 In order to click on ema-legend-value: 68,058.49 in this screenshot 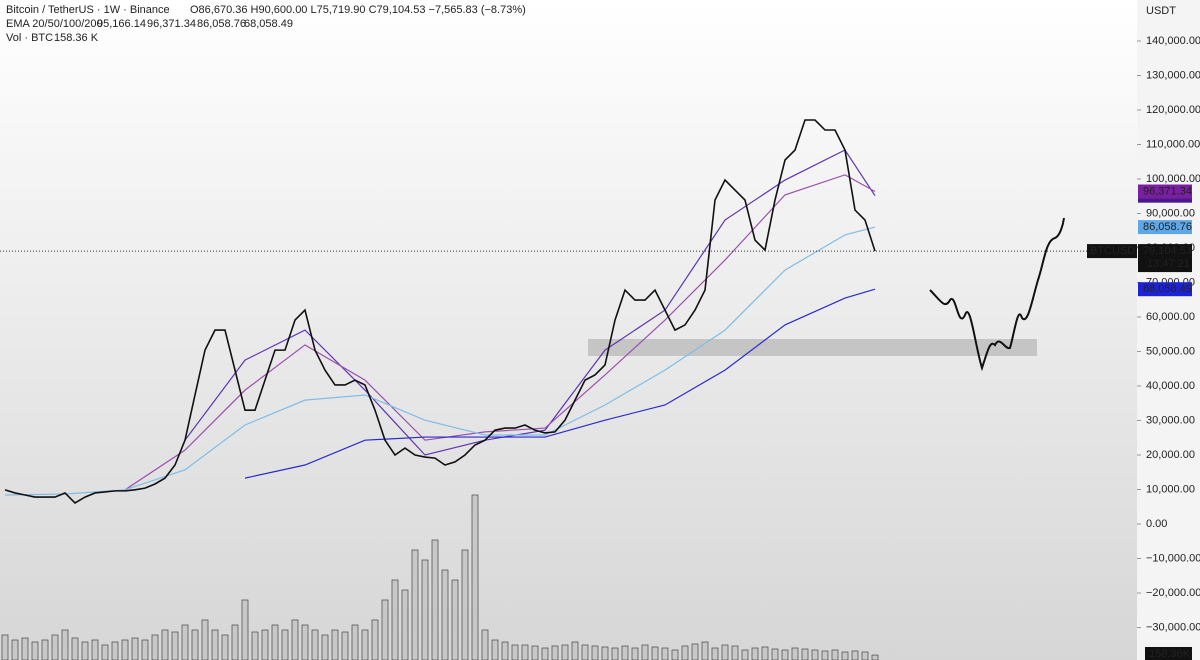, I will do `click(268, 24)`.